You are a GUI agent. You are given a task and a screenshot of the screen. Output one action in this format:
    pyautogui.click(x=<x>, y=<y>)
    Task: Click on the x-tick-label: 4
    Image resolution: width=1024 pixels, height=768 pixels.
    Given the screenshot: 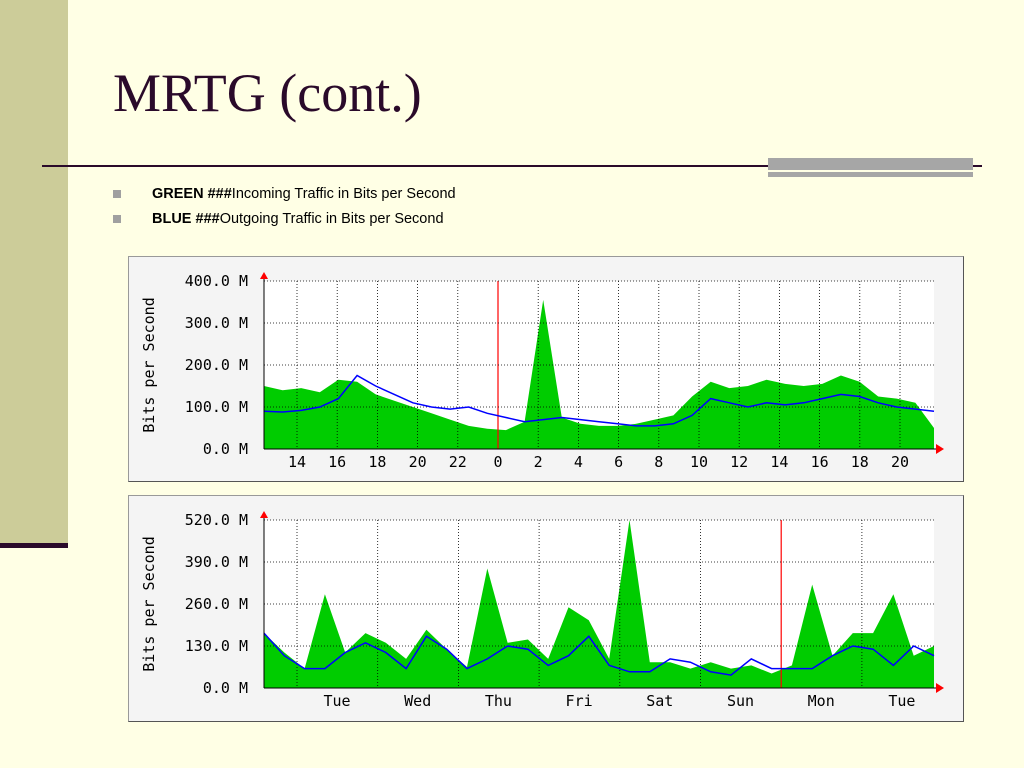 What is the action you would take?
    pyautogui.click(x=578, y=462)
    